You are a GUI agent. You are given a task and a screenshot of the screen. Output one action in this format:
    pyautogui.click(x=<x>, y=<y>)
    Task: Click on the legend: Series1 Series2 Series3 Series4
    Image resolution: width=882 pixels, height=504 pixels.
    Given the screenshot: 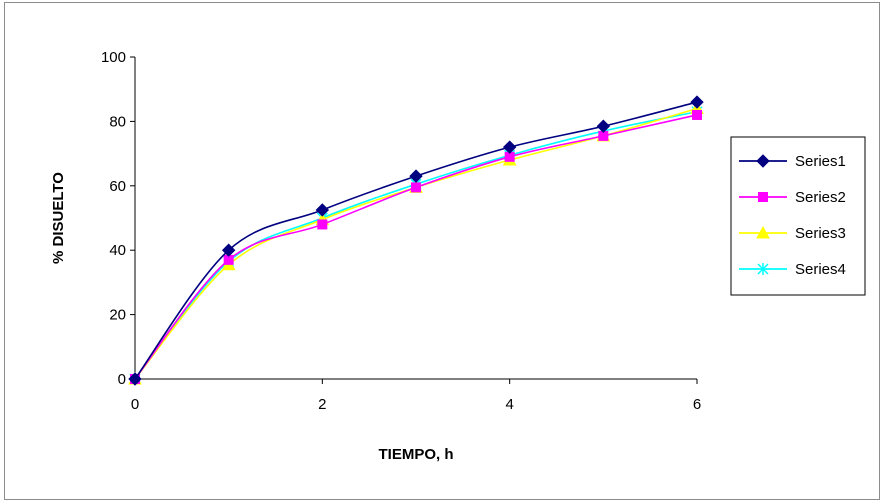 What is the action you would take?
    pyautogui.click(x=798, y=216)
    